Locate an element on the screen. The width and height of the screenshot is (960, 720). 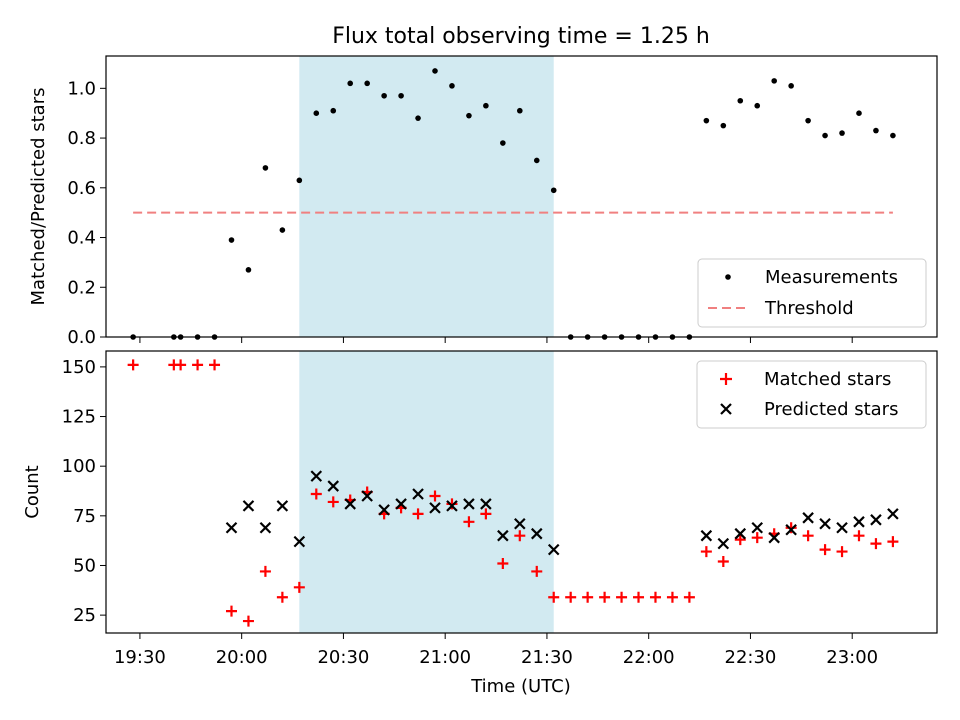
legend-label-matched: Matched stars is located at coordinates (827, 379).